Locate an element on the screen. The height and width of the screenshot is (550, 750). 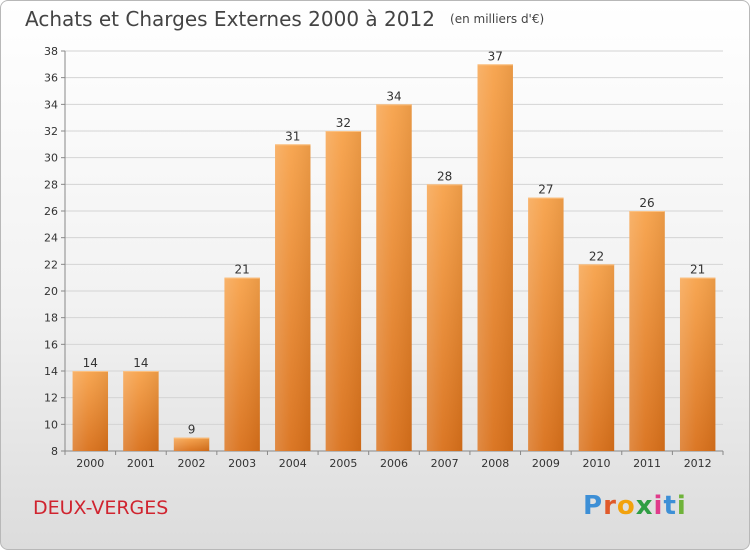
y-tick-label: 10 is located at coordinates (51, 424).